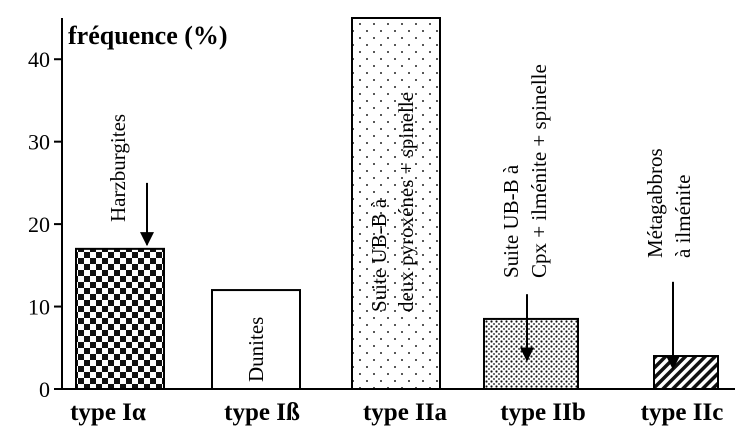 The height and width of the screenshot is (435, 744). Describe the element at coordinates (683, 216) in the screenshot. I see `annotation-text: à ilménite` at that location.